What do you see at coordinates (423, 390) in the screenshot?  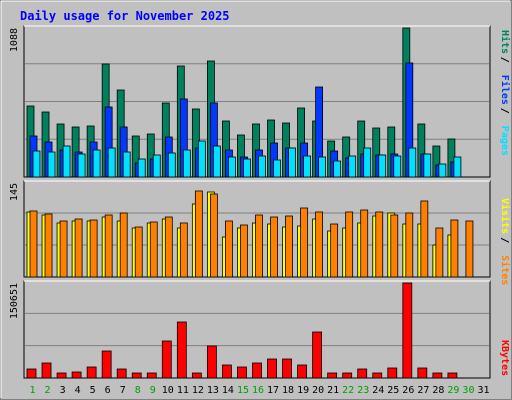 I see `day-label-27: 27` at bounding box center [423, 390].